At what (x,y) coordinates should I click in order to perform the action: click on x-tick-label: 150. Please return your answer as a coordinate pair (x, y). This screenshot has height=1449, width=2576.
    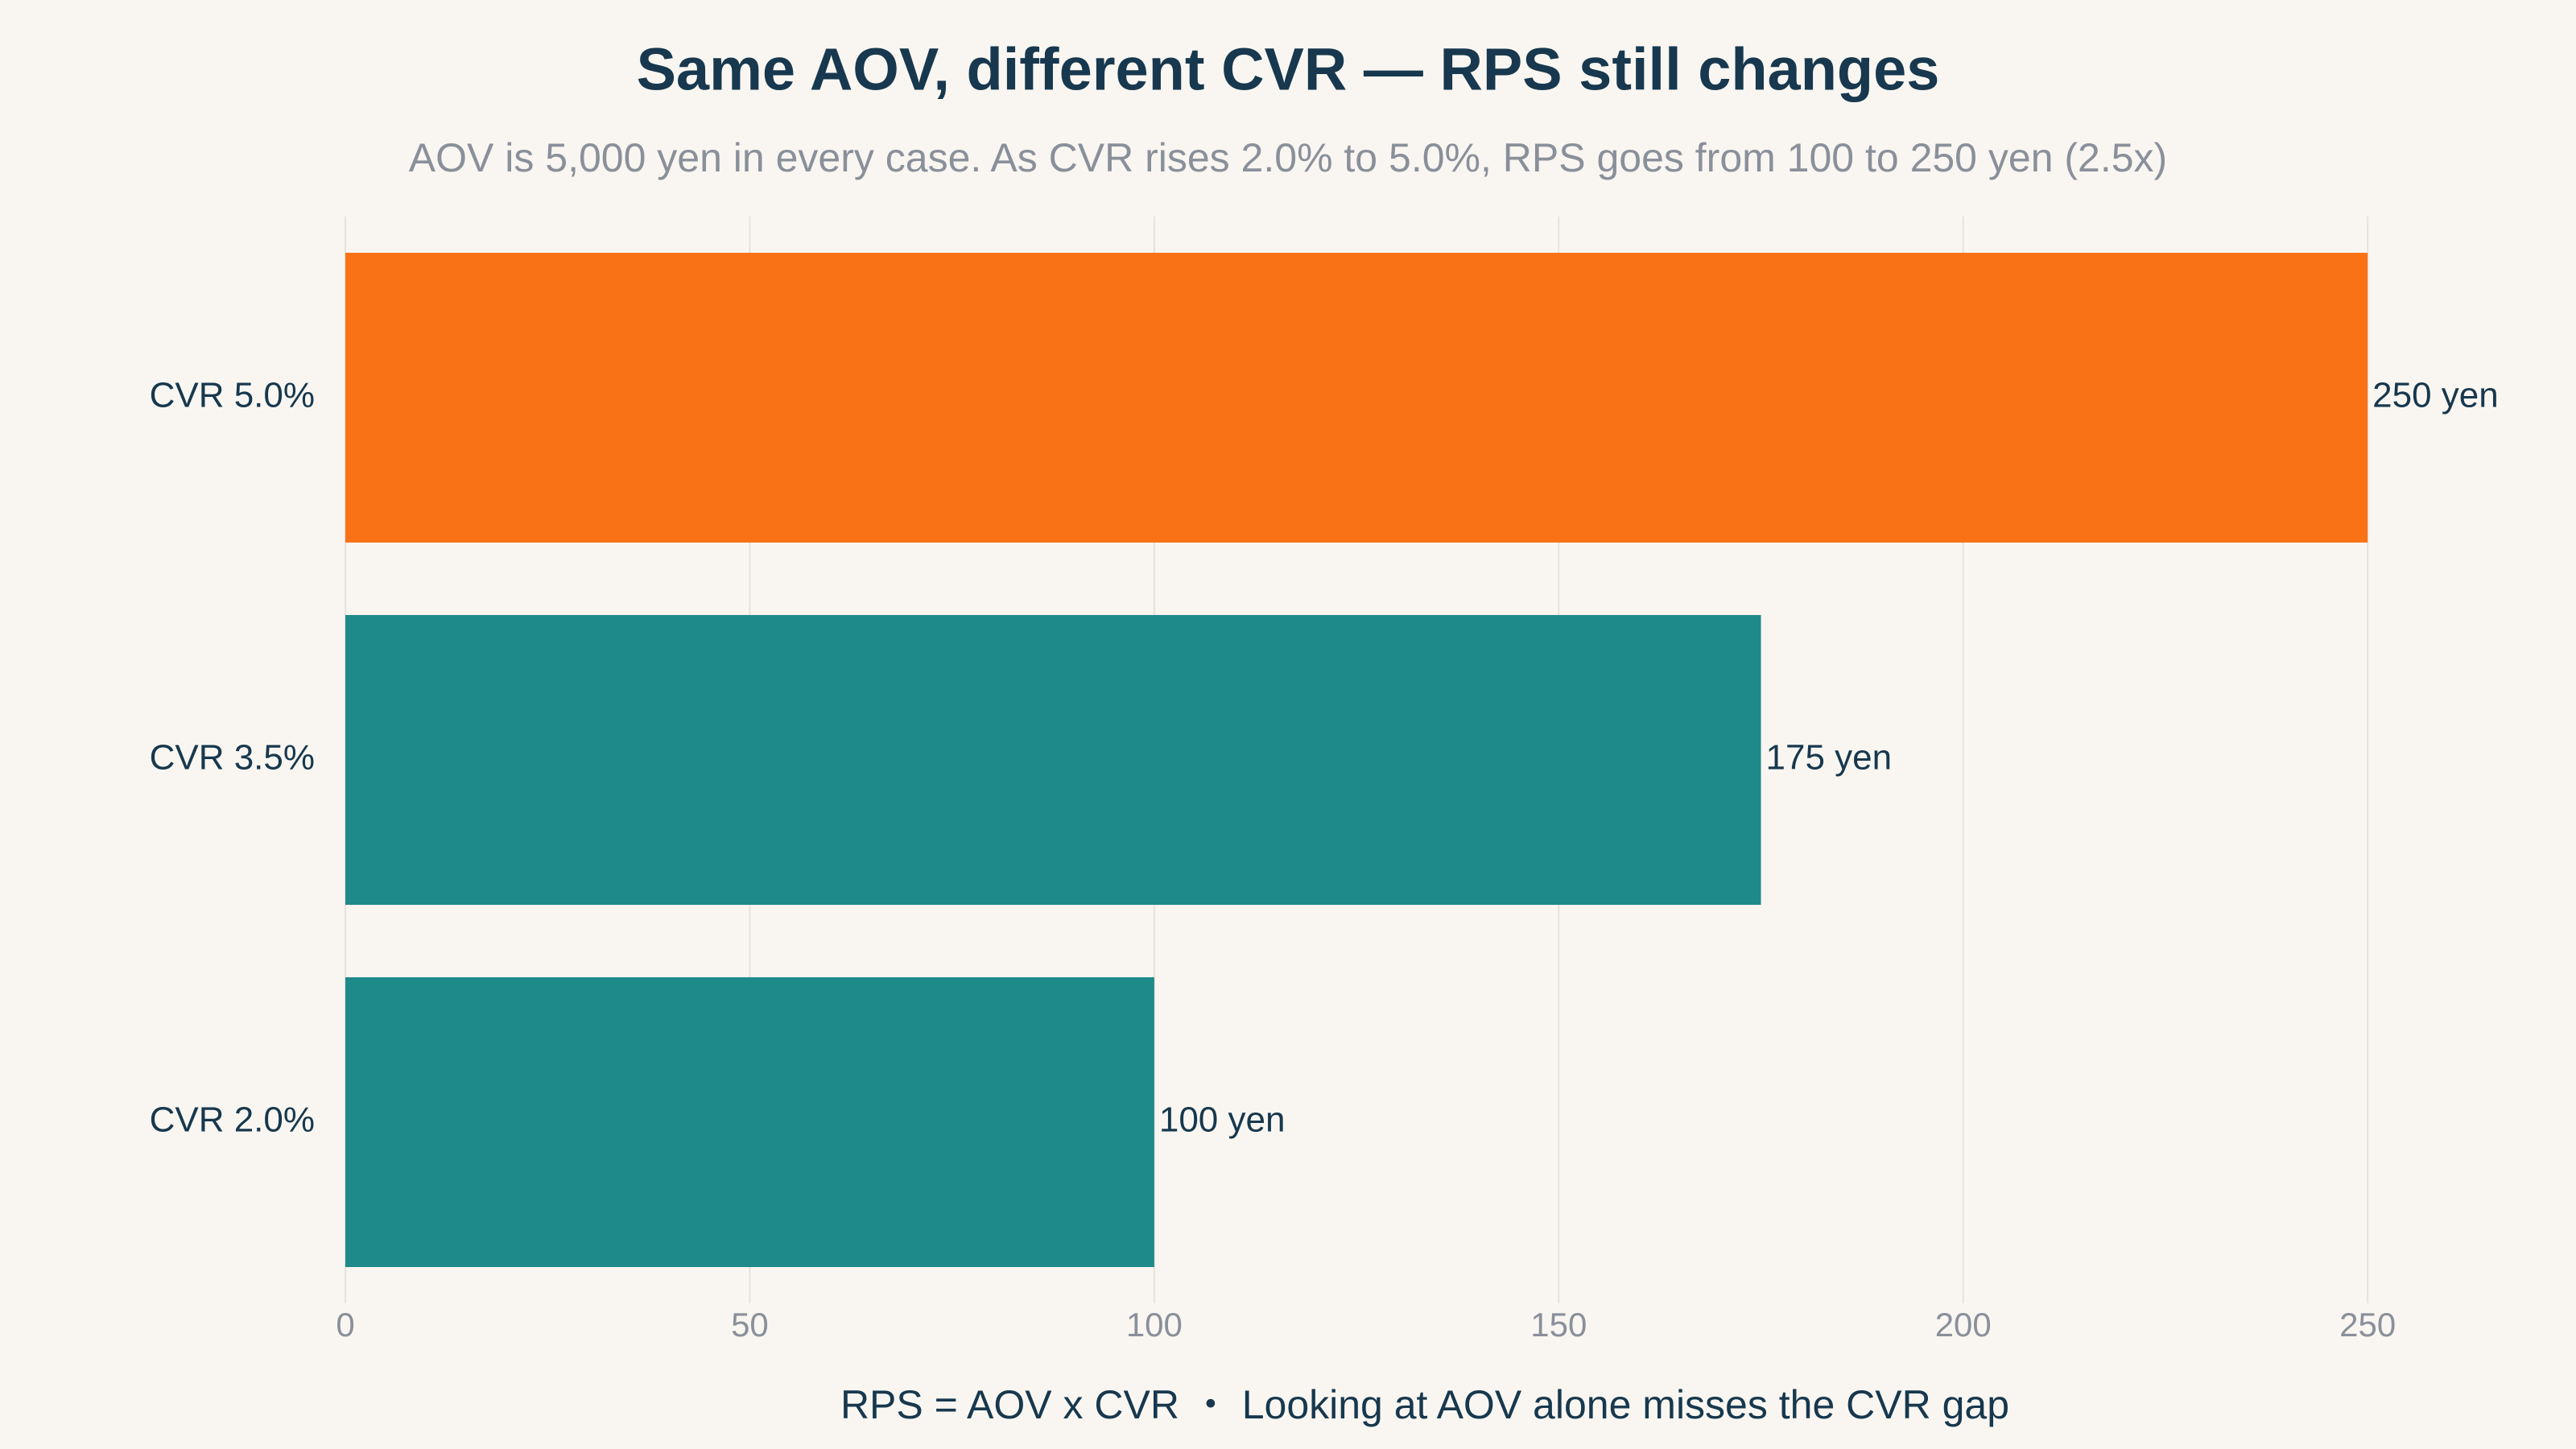
    Looking at the image, I should click on (1558, 1325).